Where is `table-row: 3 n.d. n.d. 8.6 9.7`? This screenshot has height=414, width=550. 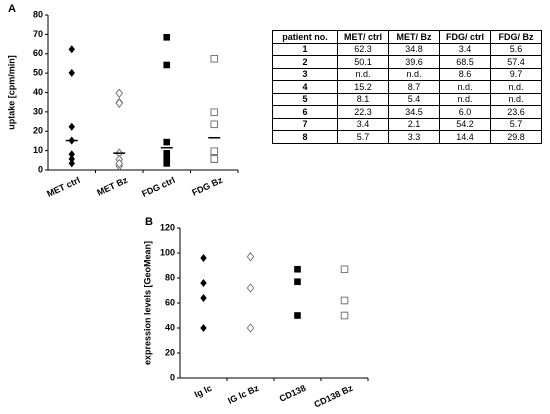
table-row: 3 n.d. n.d. 8.6 9.7 is located at coordinates (407, 74).